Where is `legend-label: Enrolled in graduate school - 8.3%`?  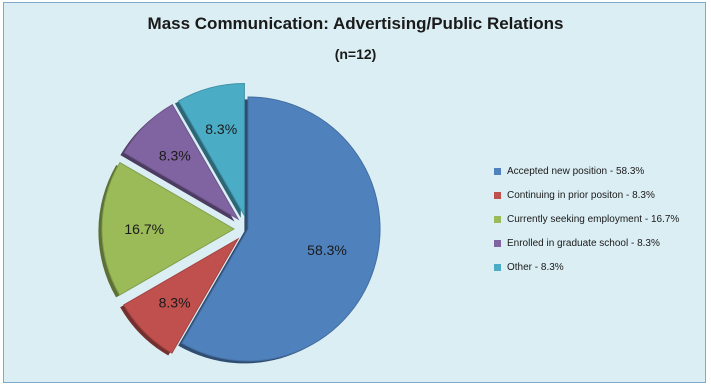
legend-label: Enrolled in graduate school - 8.3% is located at coordinates (583, 243).